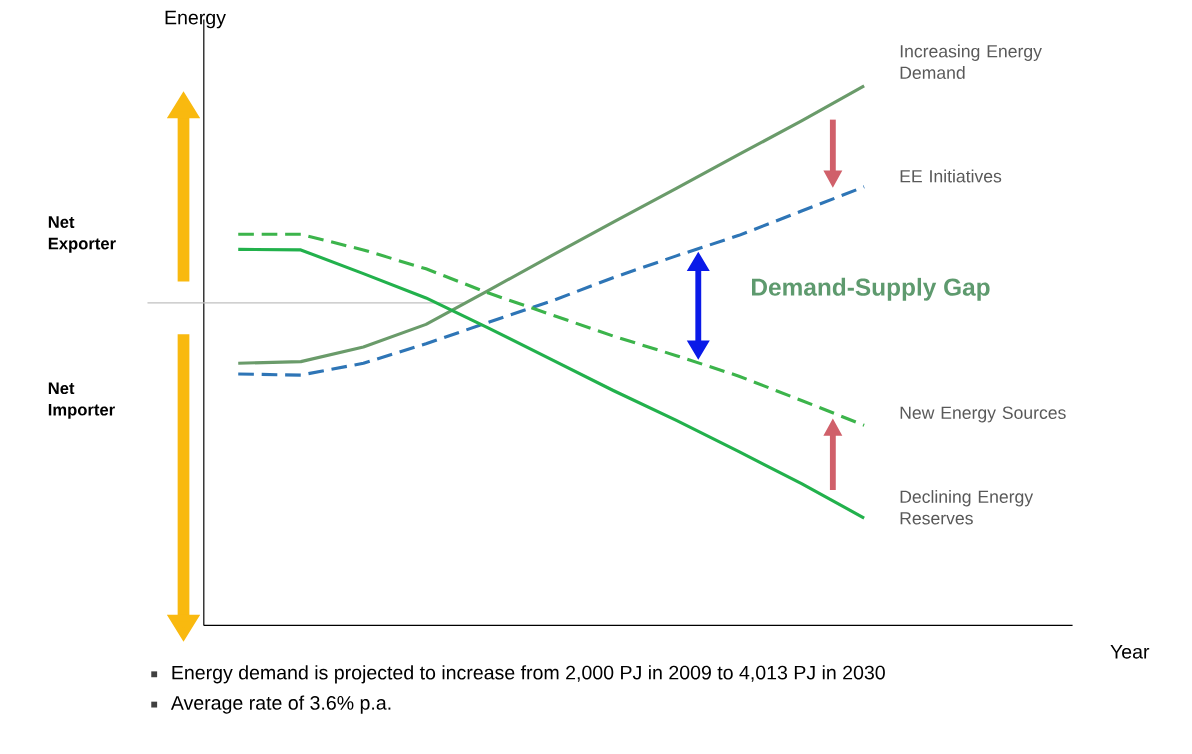 This screenshot has height=754, width=1192. Describe the element at coordinates (1130, 651) in the screenshot. I see `text: Year` at that location.